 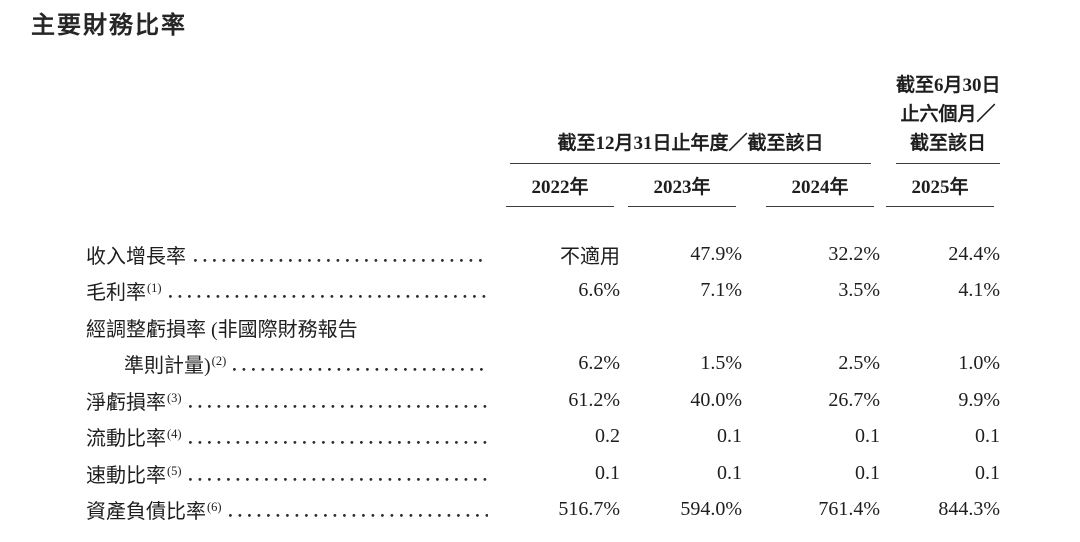 I want to click on year-label: 2024年, so click(x=820, y=185).